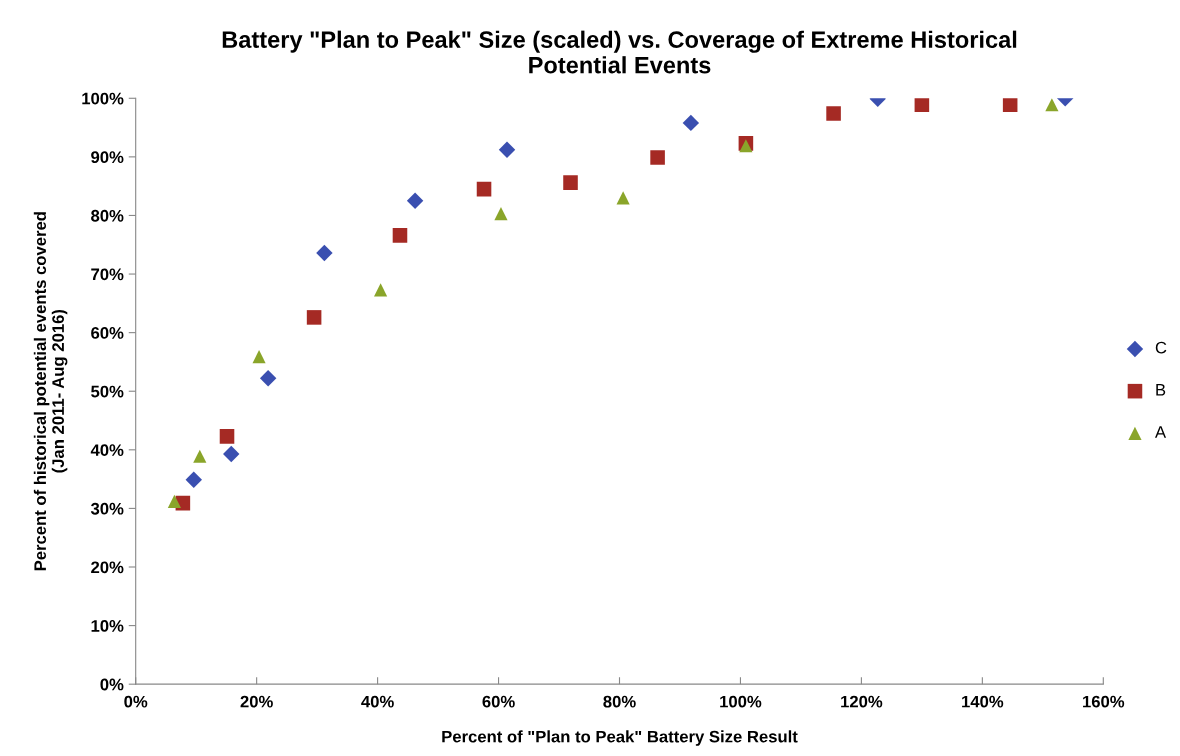 The height and width of the screenshot is (756, 1180). I want to click on x-tick-label: 60%, so click(498, 701).